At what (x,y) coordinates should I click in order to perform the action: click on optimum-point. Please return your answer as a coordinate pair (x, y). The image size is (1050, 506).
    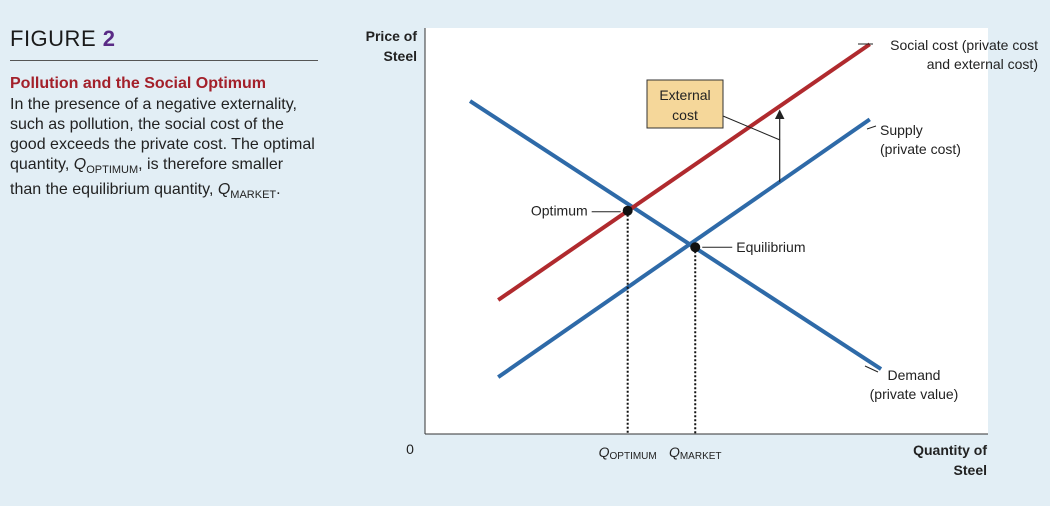
    Looking at the image, I should click on (627, 210).